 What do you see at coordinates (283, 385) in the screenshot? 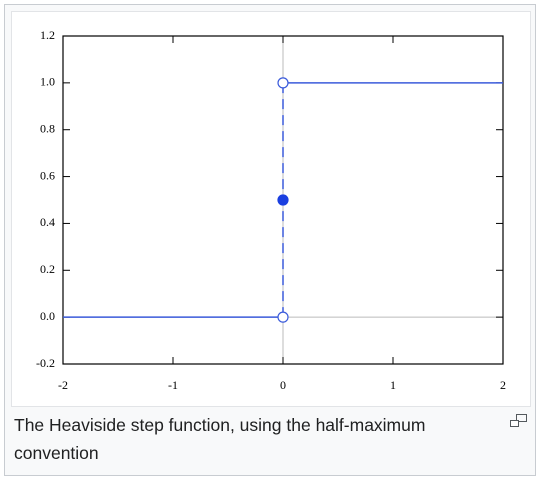
I see `x-tick-label: 0` at bounding box center [283, 385].